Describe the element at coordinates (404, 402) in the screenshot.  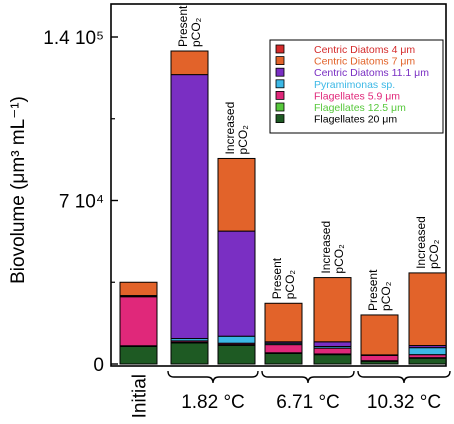
I see `group-label: 10.32 °C` at that location.